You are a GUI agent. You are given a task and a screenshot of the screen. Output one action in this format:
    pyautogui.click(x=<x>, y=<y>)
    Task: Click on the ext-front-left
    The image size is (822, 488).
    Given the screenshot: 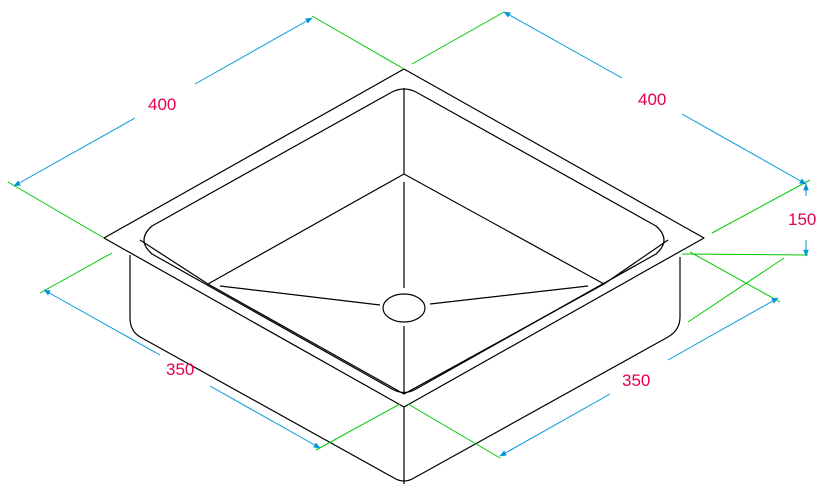 What is the action you would take?
    pyautogui.click(x=358, y=427)
    